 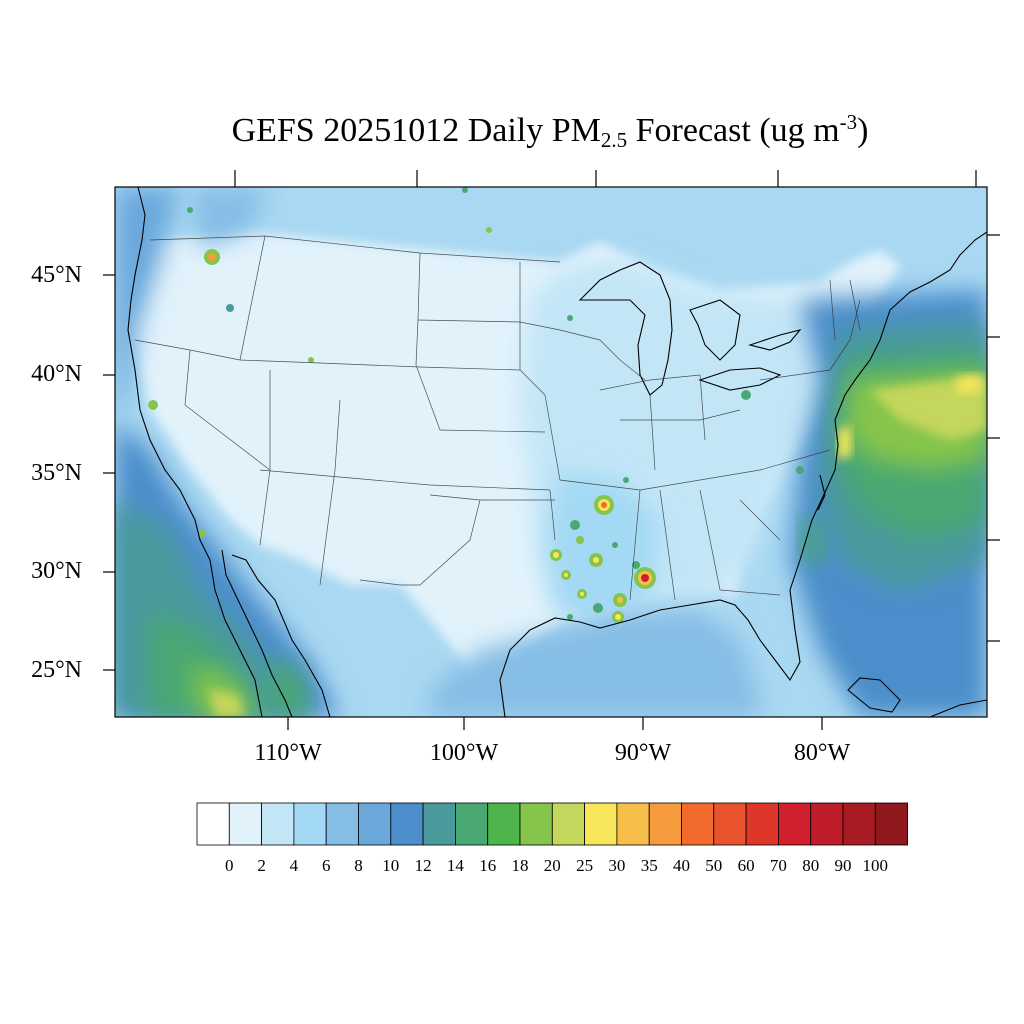 What do you see at coordinates (56, 275) in the screenshot?
I see `lat-label-45n: 45°N` at bounding box center [56, 275].